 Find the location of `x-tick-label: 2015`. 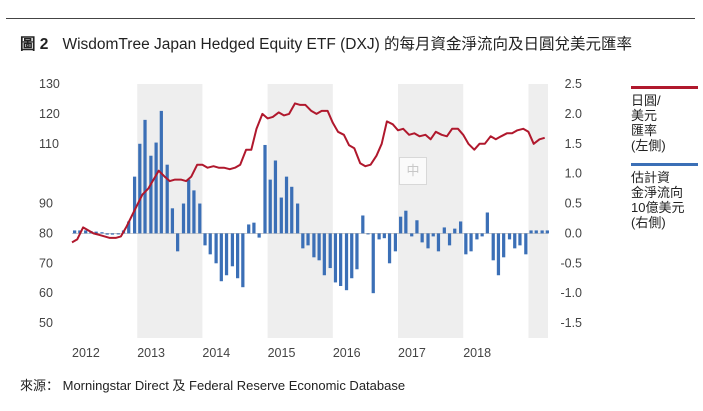

x-tick-label: 2015 is located at coordinates (282, 353).